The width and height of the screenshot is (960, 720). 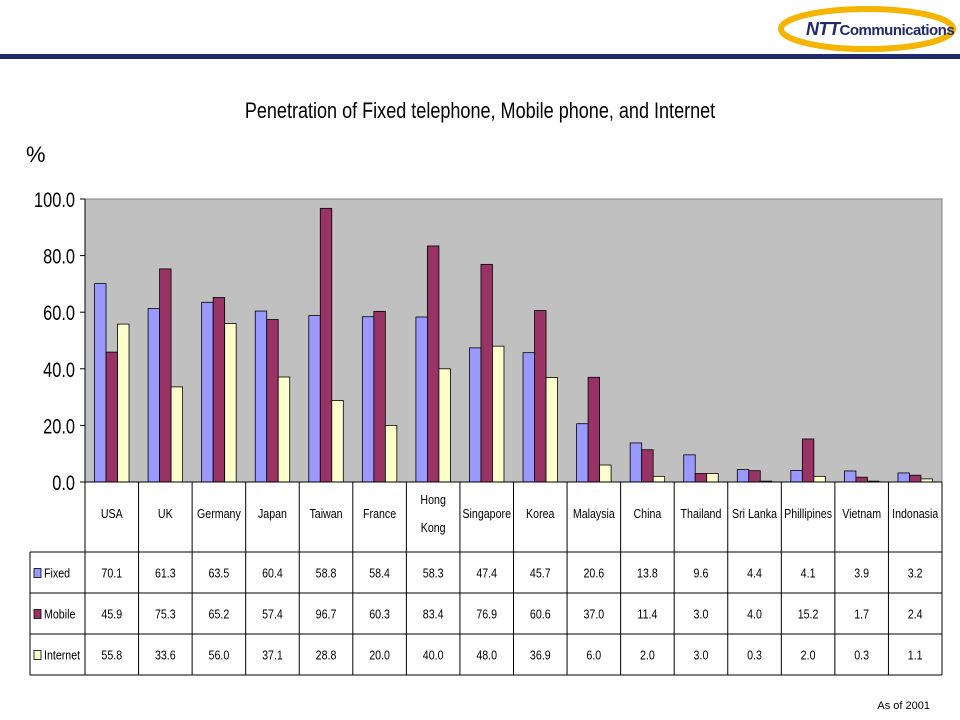 I want to click on table-cell-fixed: 58.4, so click(x=379, y=572).